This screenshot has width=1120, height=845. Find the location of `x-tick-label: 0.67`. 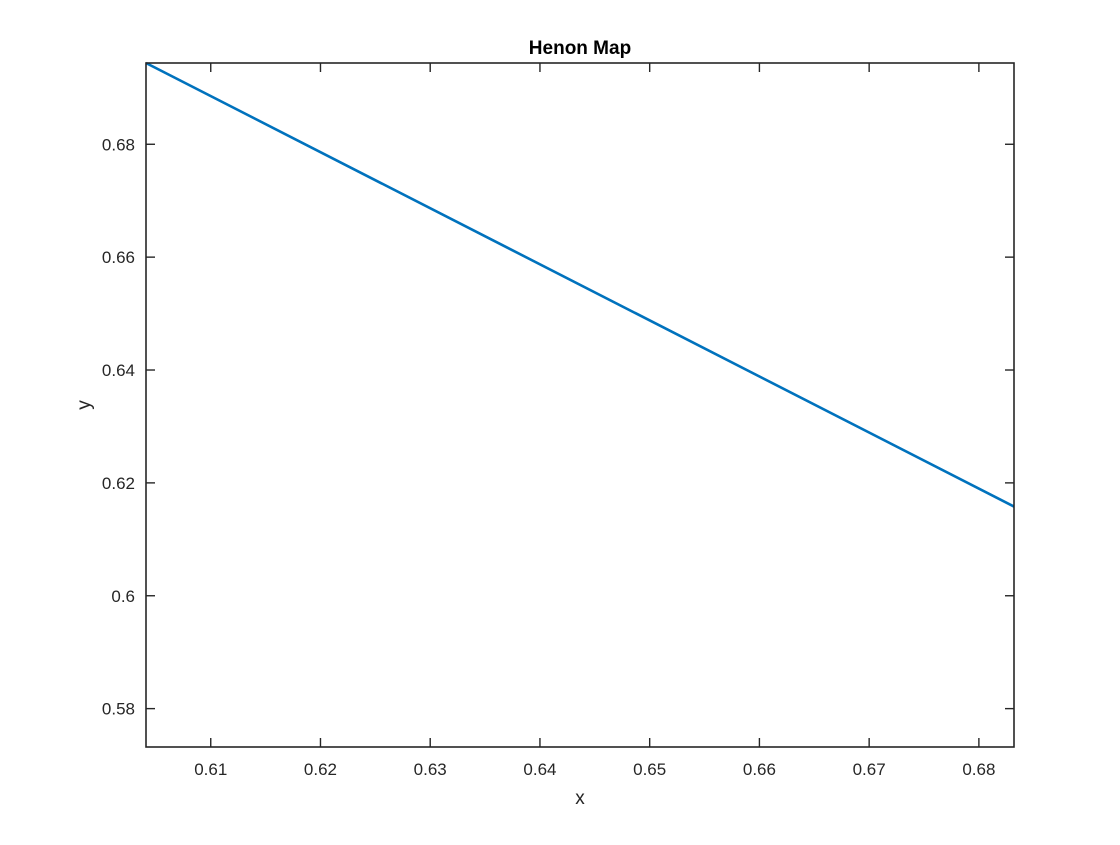

x-tick-label: 0.67 is located at coordinates (869, 769).